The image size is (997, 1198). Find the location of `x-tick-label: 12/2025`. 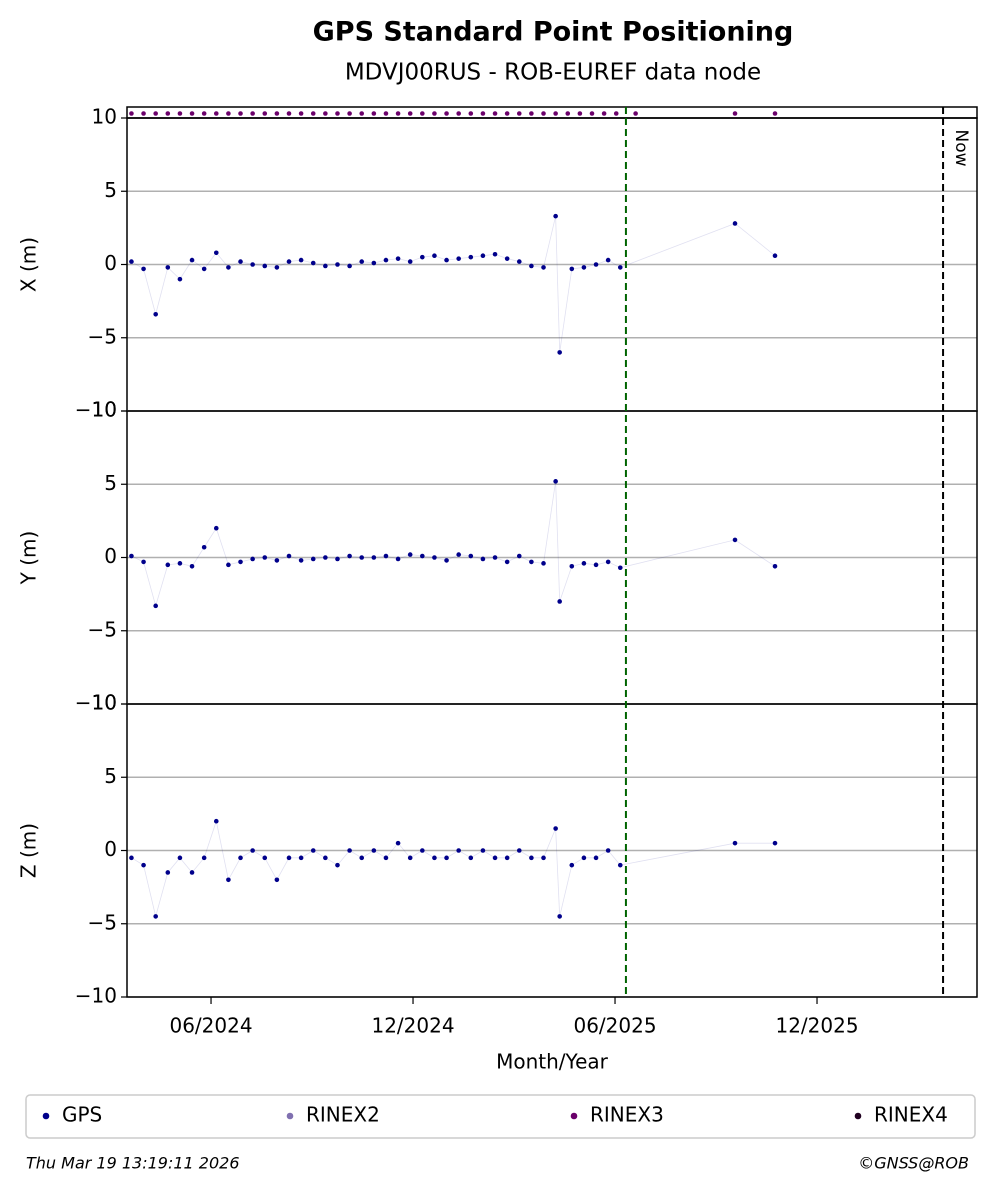

x-tick-label: 12/2025 is located at coordinates (816, 1026).